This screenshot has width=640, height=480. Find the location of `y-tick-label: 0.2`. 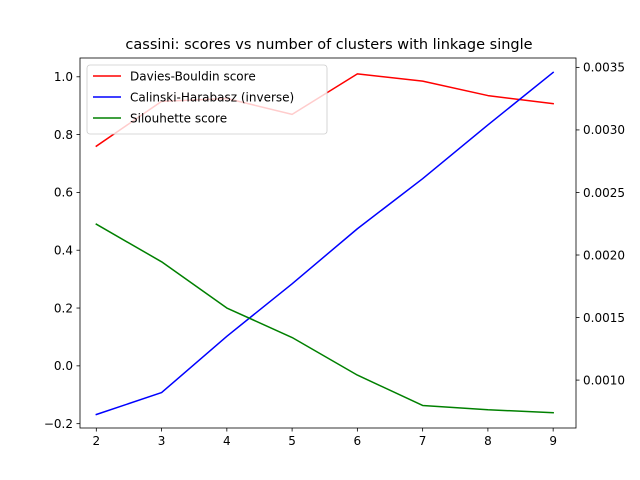

y-tick-label: 0.2 is located at coordinates (63, 308).